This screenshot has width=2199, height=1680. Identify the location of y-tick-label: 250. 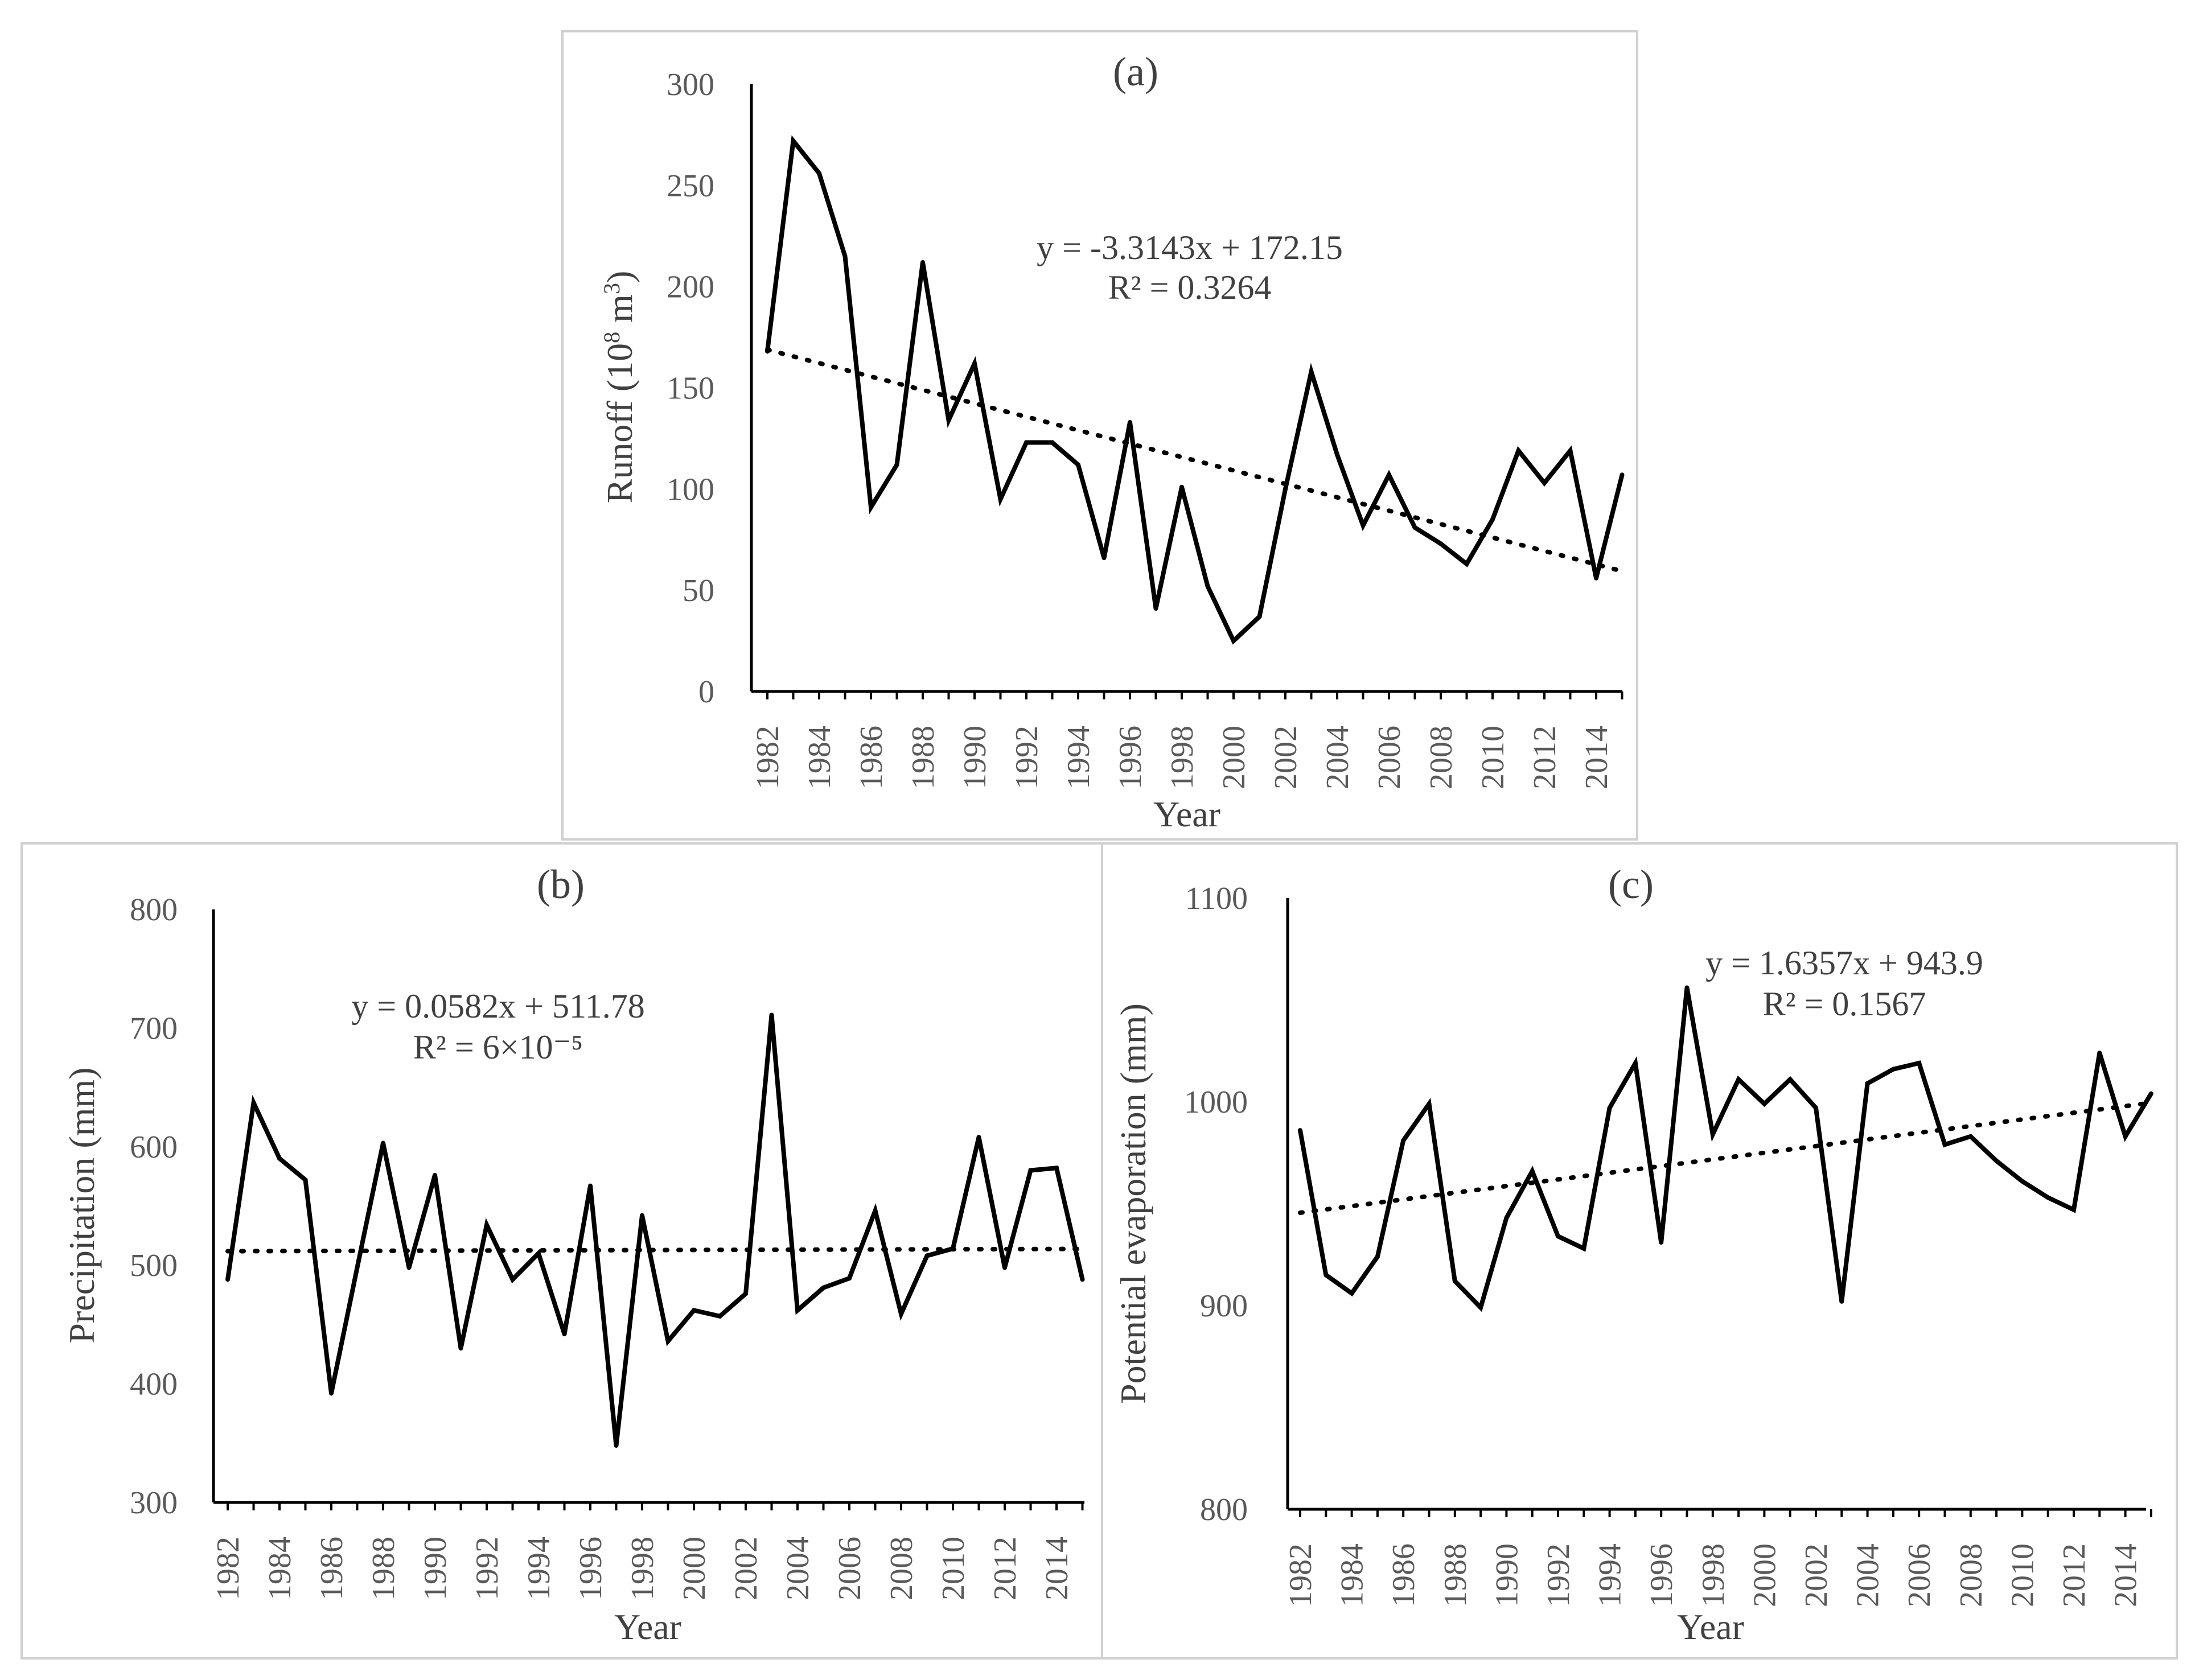
(690, 186).